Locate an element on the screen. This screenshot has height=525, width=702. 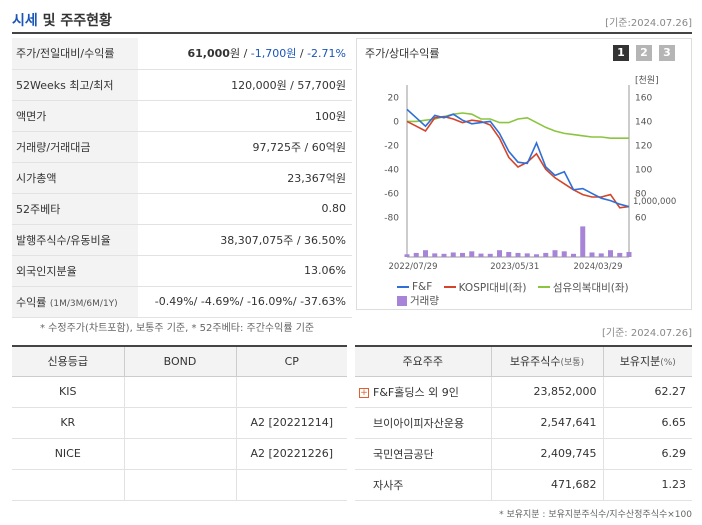
table-row: + F&F홀딩스 외 9인 23,852,000 62.27 is located at coordinates (523, 392).